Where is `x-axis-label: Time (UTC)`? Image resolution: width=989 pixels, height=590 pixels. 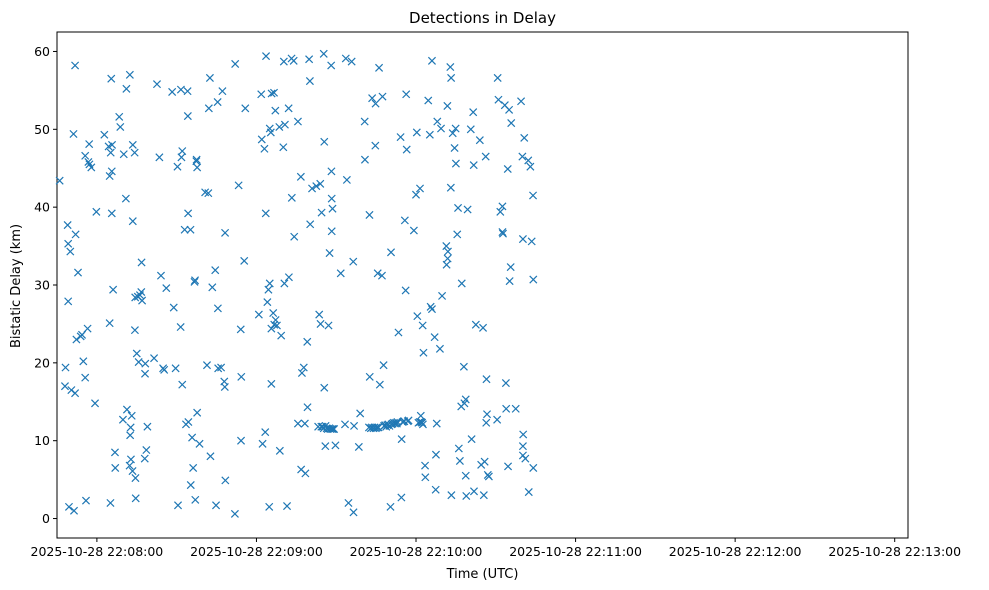 x-axis-label: Time (UTC) is located at coordinates (482, 574).